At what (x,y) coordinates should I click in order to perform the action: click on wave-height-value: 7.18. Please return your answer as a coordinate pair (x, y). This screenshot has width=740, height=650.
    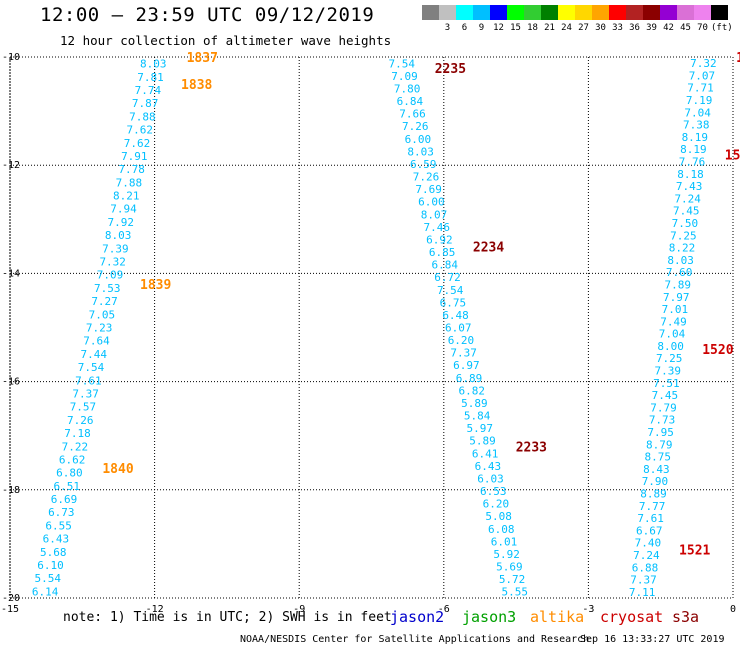
    Looking at the image, I should click on (77, 433).